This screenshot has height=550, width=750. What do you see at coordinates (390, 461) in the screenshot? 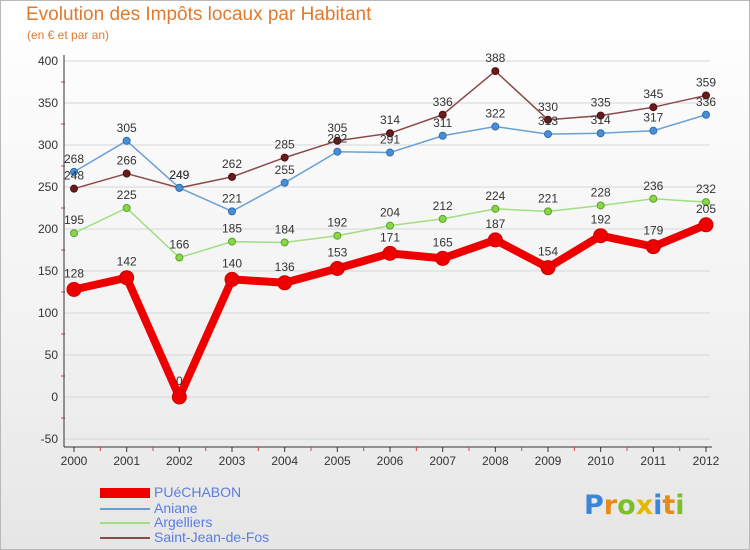
I see `x-tick-label: 2006` at bounding box center [390, 461].